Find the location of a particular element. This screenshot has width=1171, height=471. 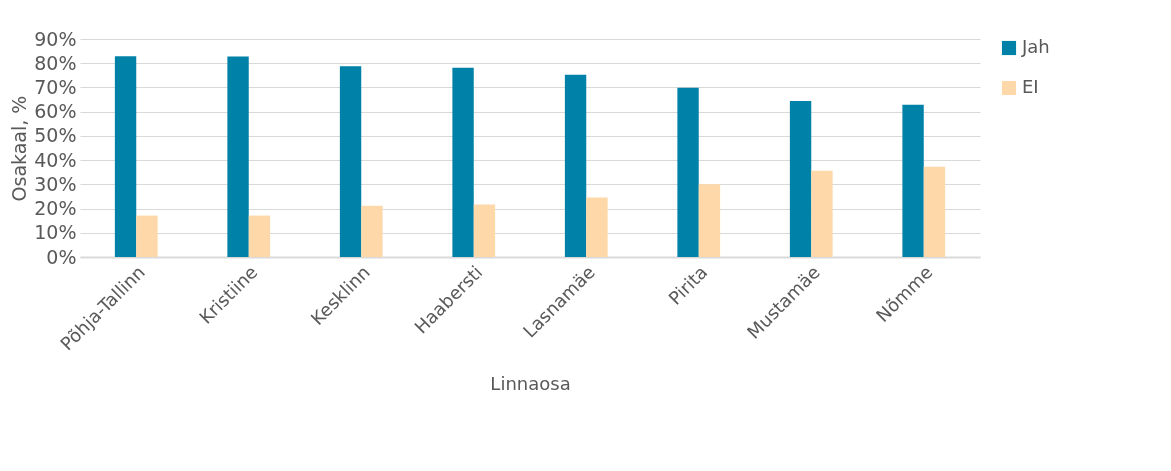

y-tick-label: 60% is located at coordinates (55, 111).